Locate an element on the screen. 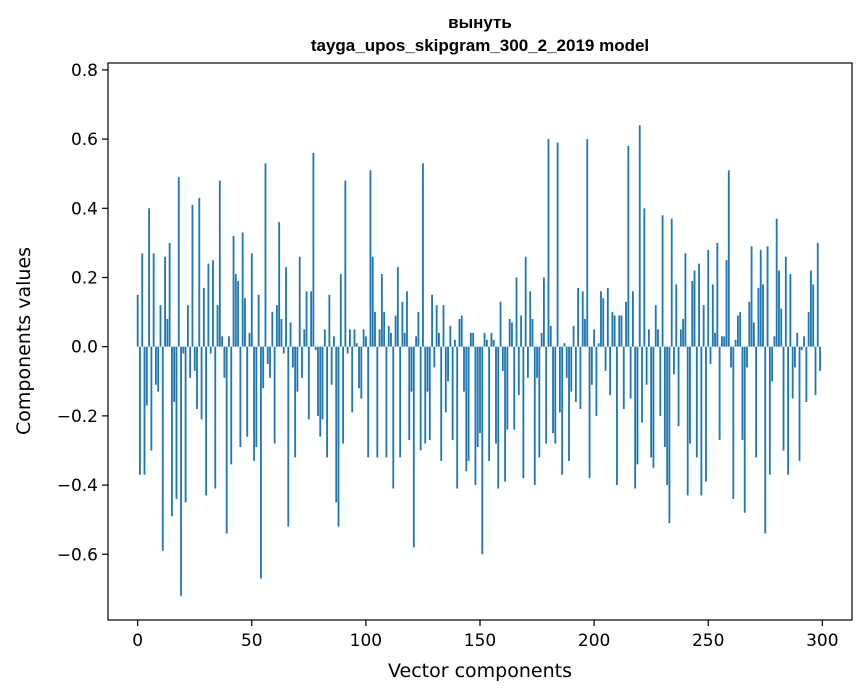 The image size is (867, 696). chart-title-line2: tayga_upos_skipgram_300_2_2019 model is located at coordinates (480, 45).